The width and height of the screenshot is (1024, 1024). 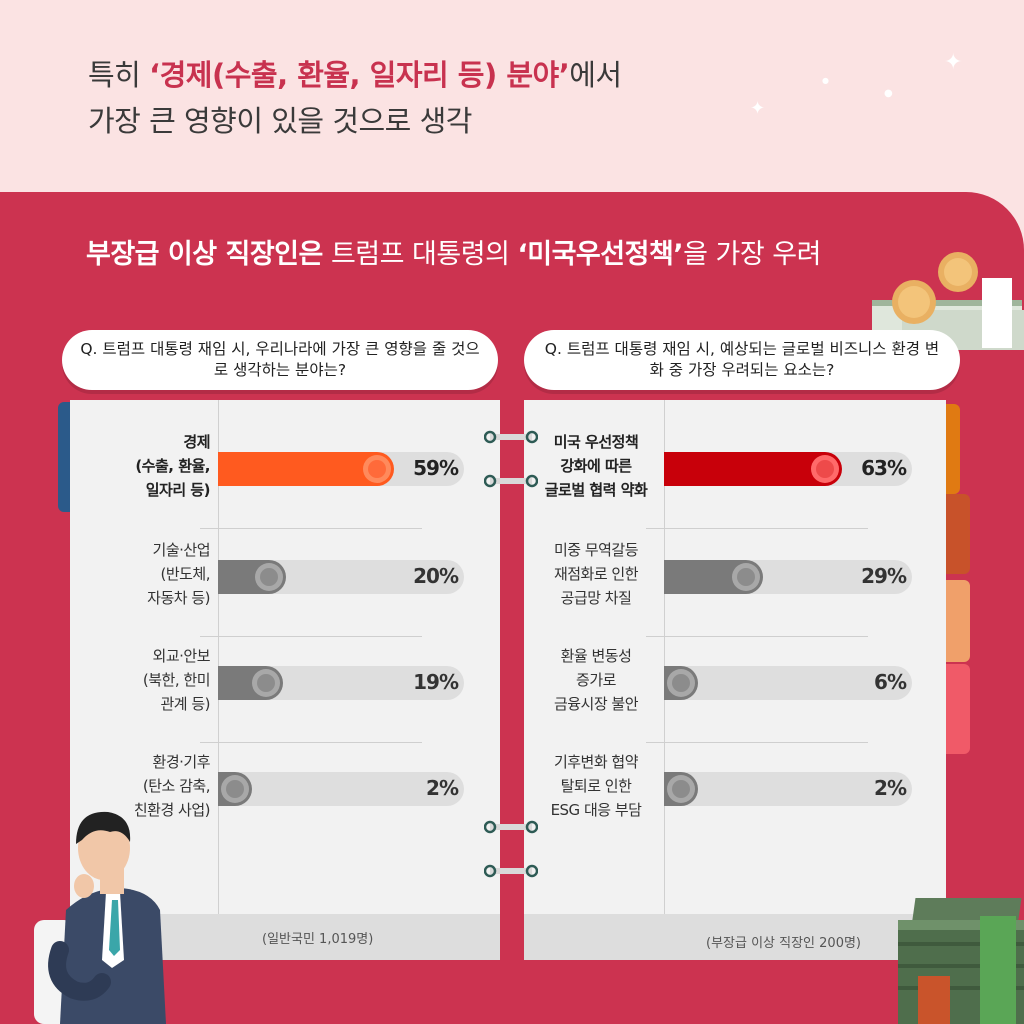 What do you see at coordinates (600, 254) in the screenshot?
I see `subhead-emphasis: ‘미국우선정책’` at bounding box center [600, 254].